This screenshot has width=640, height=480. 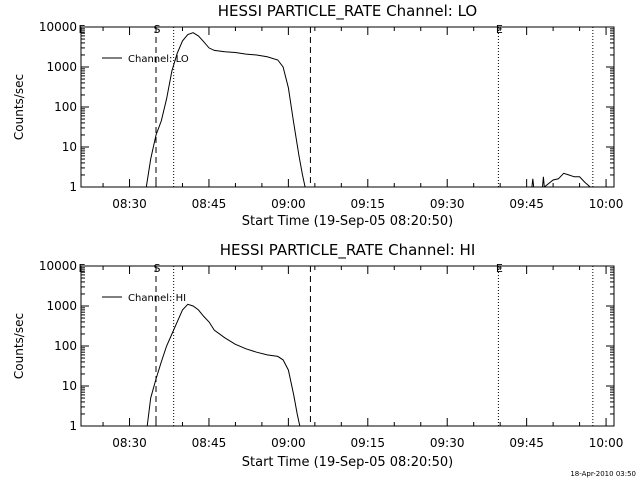 I want to click on chart-title: HESSI PARTICLE_RATE Channel: HI, so click(x=348, y=250).